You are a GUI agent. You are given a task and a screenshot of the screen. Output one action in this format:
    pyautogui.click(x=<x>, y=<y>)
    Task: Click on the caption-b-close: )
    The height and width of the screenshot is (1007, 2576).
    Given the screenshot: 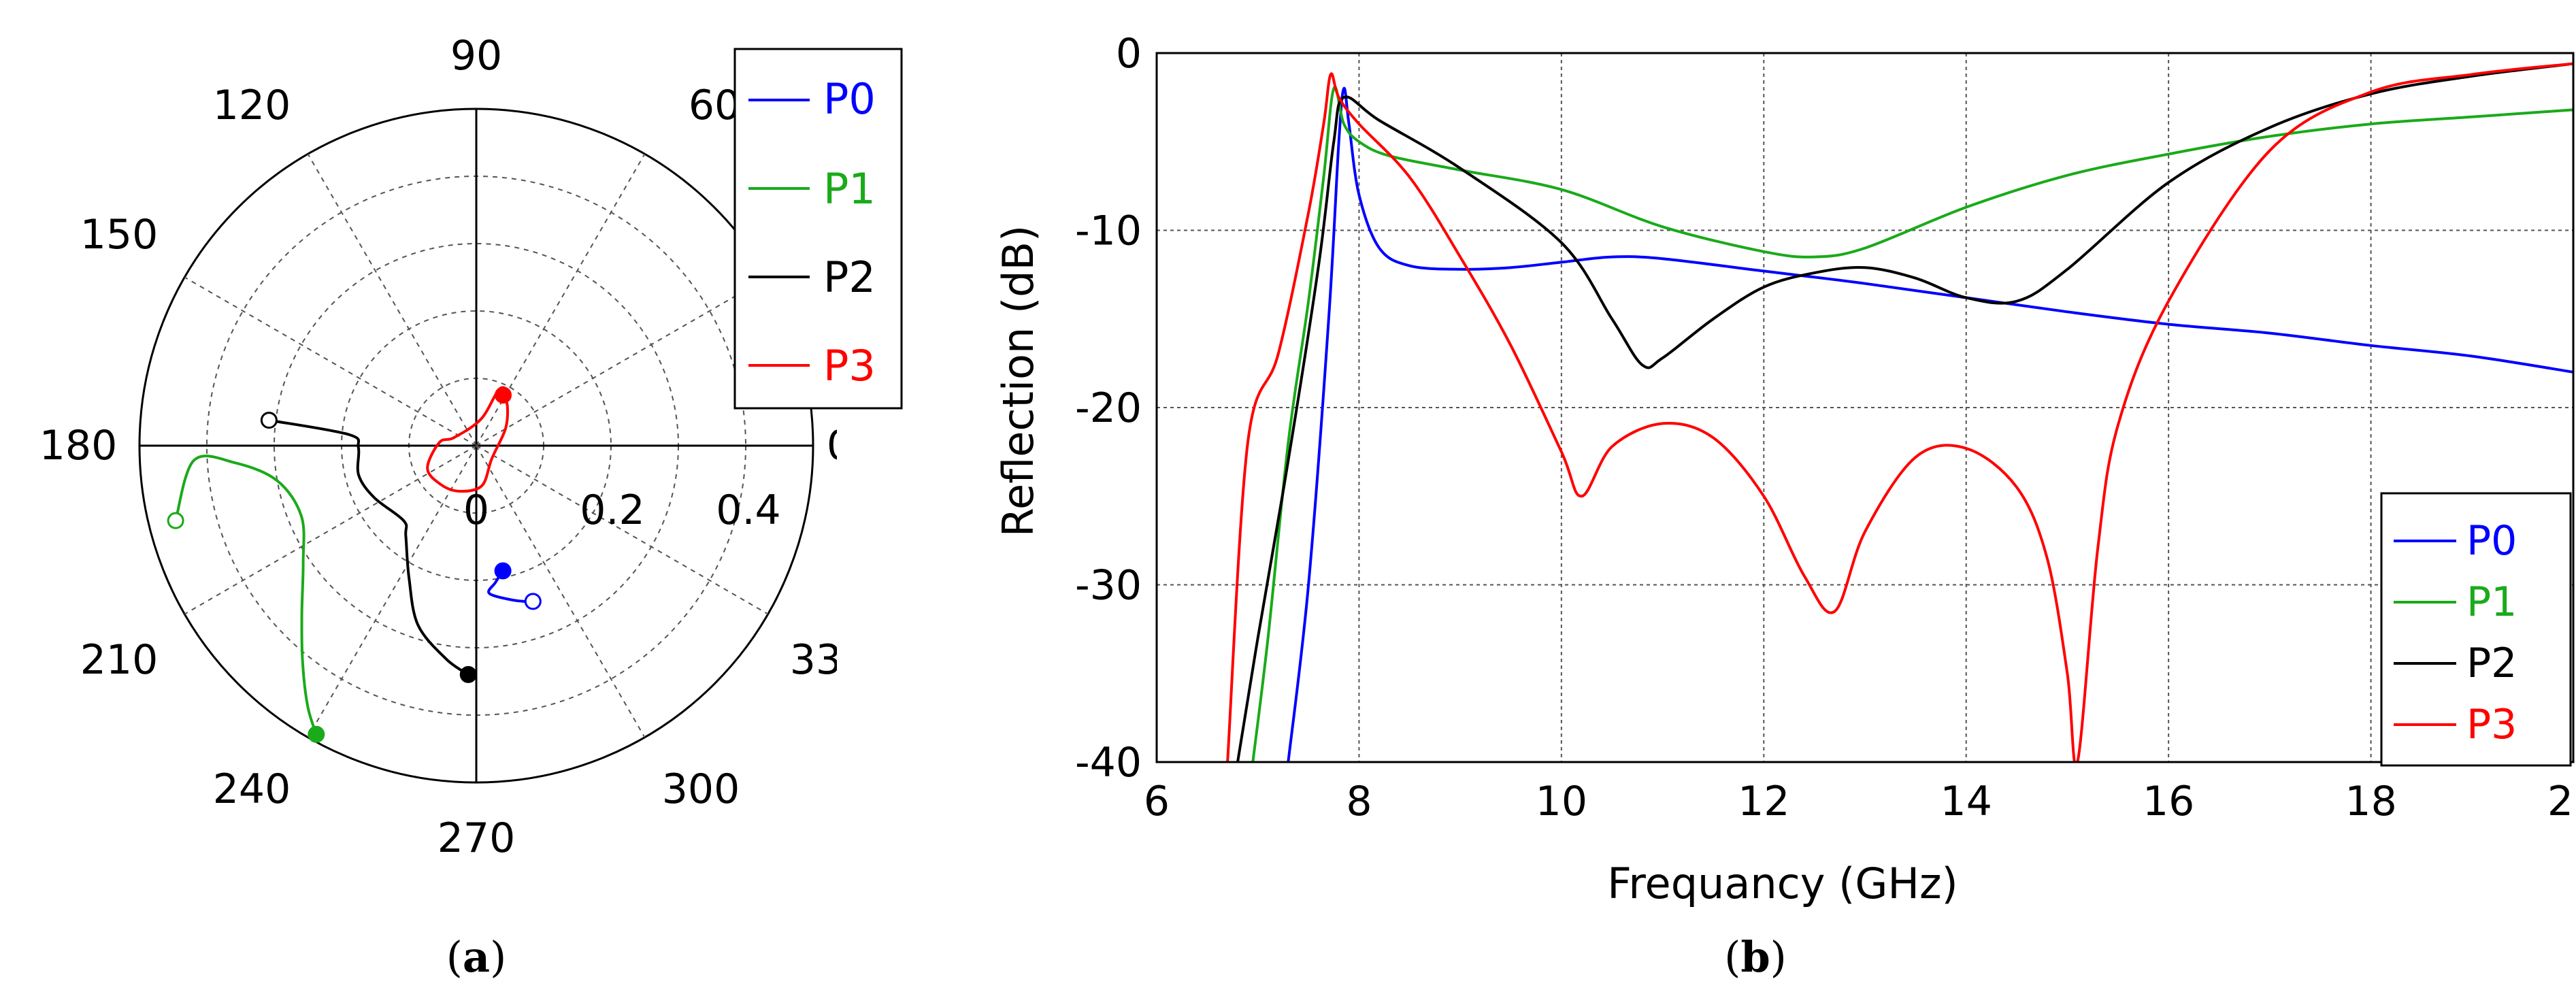 What is the action you would take?
    pyautogui.click(x=1779, y=957)
    